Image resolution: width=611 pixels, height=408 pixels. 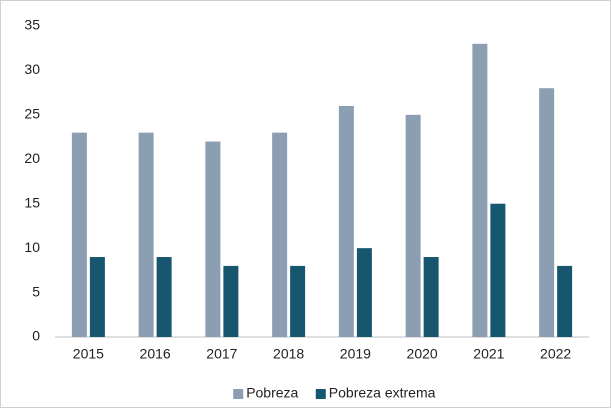 I want to click on x-tick-label: 2019, so click(x=355, y=354).